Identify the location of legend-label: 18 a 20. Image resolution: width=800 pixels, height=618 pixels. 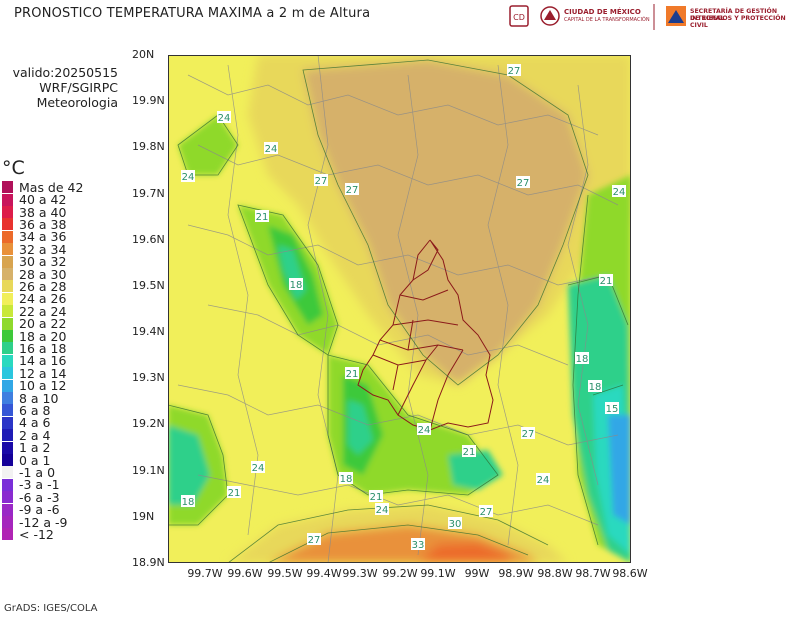
(43, 336).